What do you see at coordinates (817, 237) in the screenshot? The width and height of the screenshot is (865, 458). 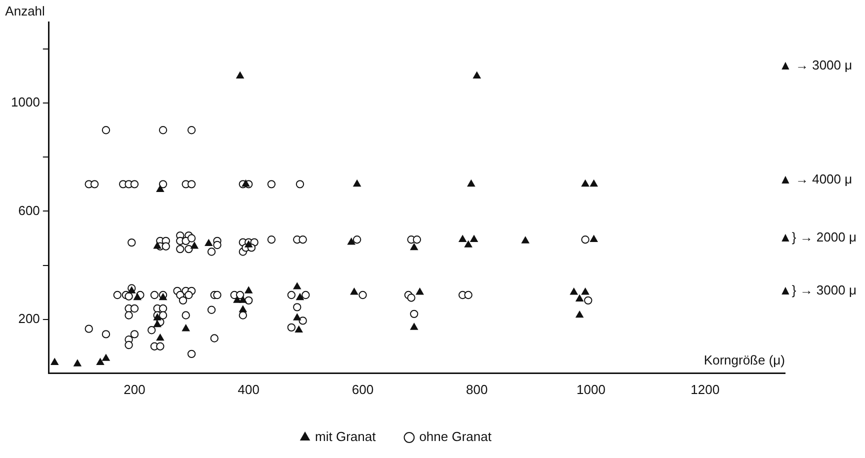 I see `annotation: ▲} → 2000 μ` at bounding box center [817, 237].